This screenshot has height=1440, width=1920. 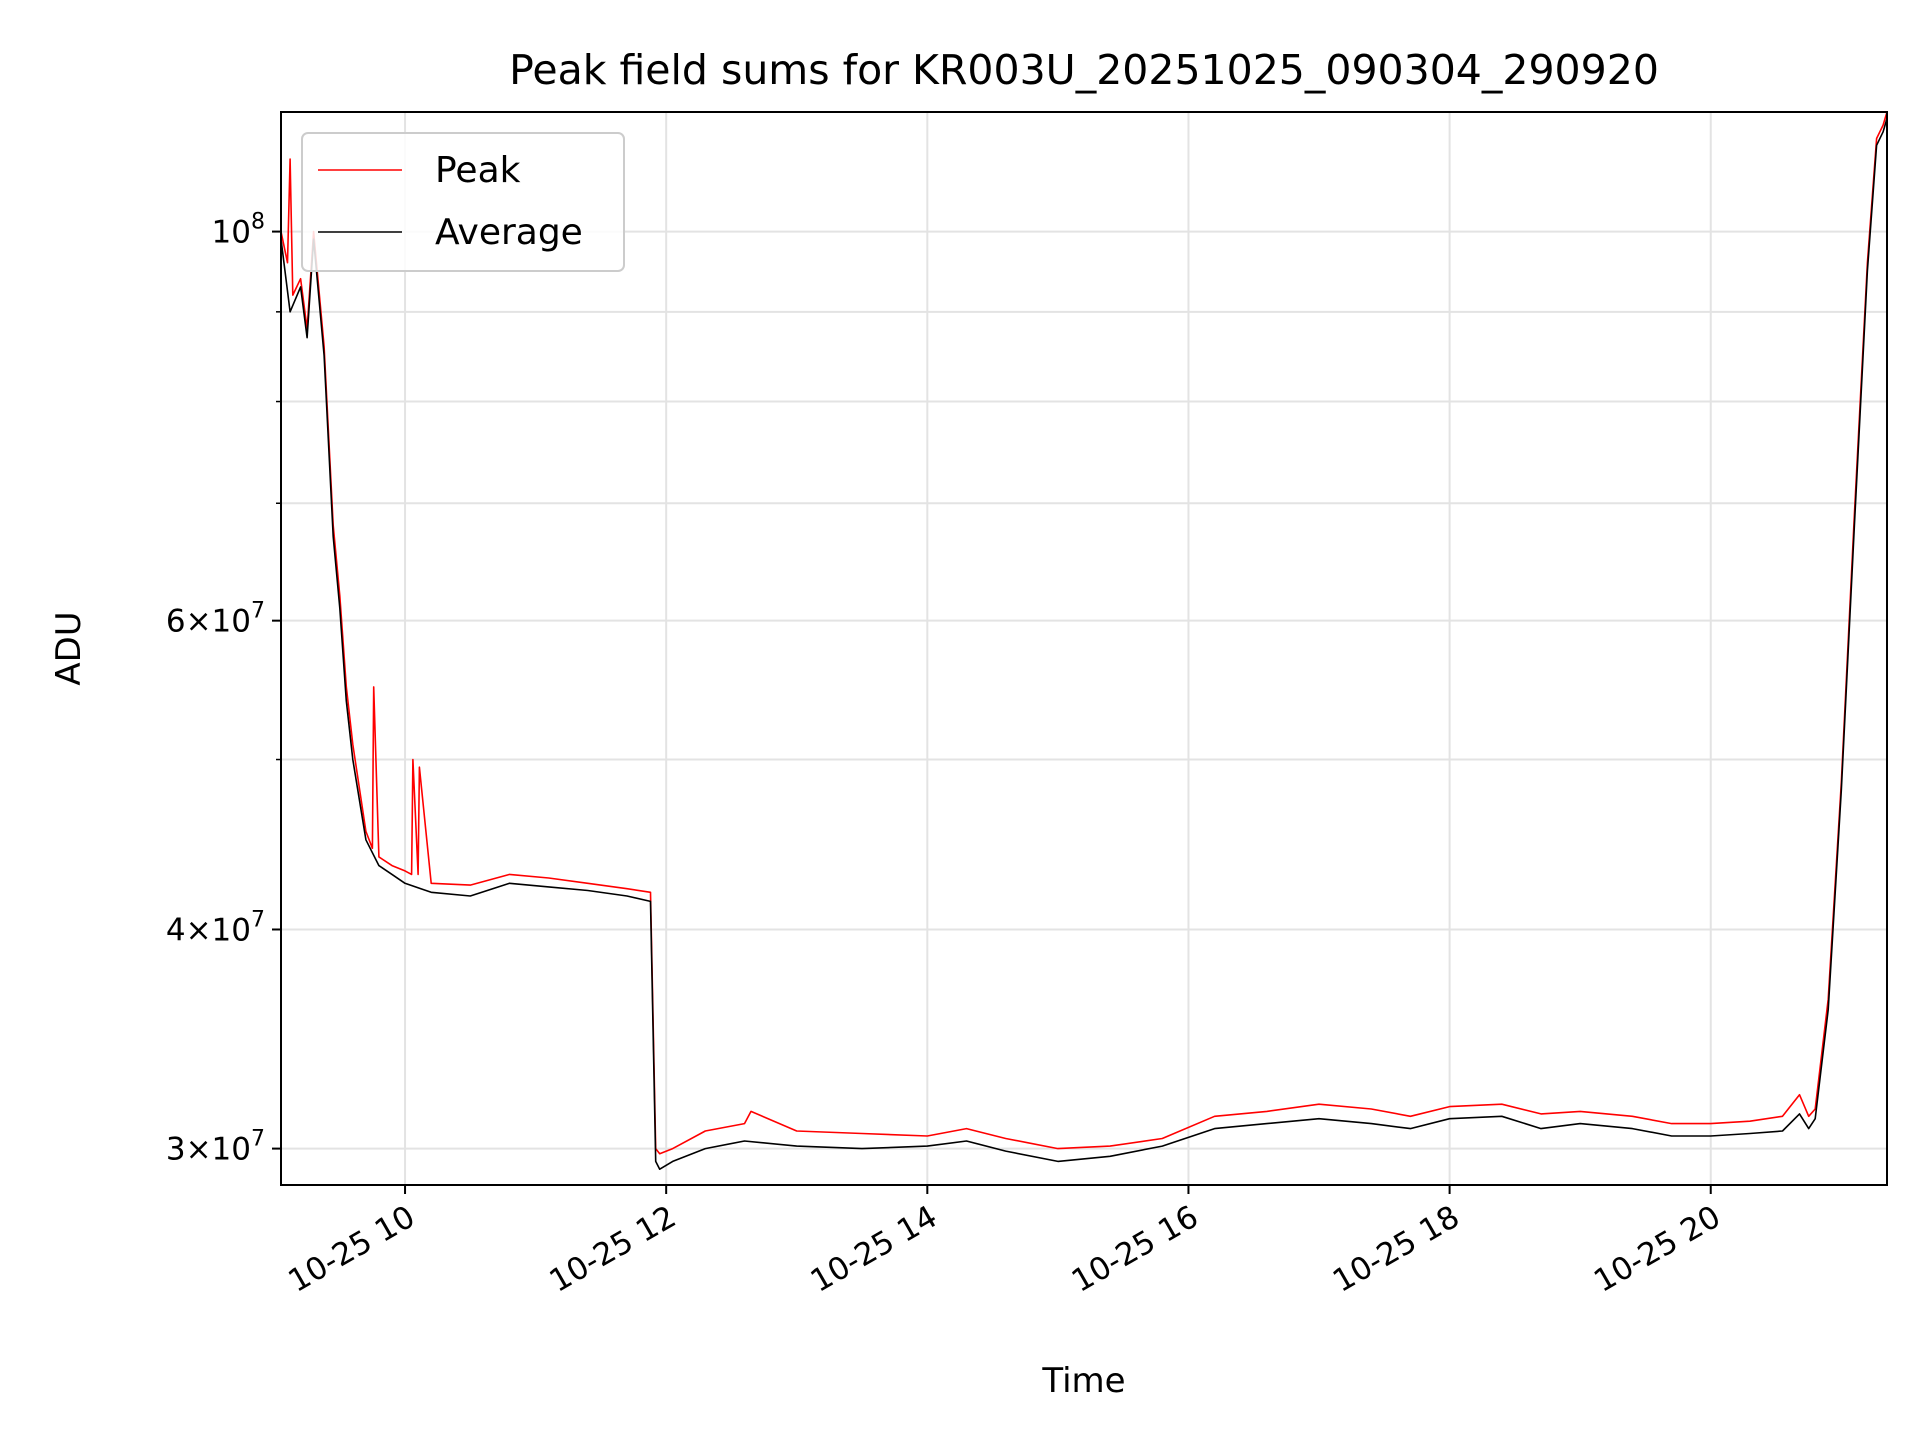 I want to click on y-tick-label: 4×107, so click(x=215, y=927).